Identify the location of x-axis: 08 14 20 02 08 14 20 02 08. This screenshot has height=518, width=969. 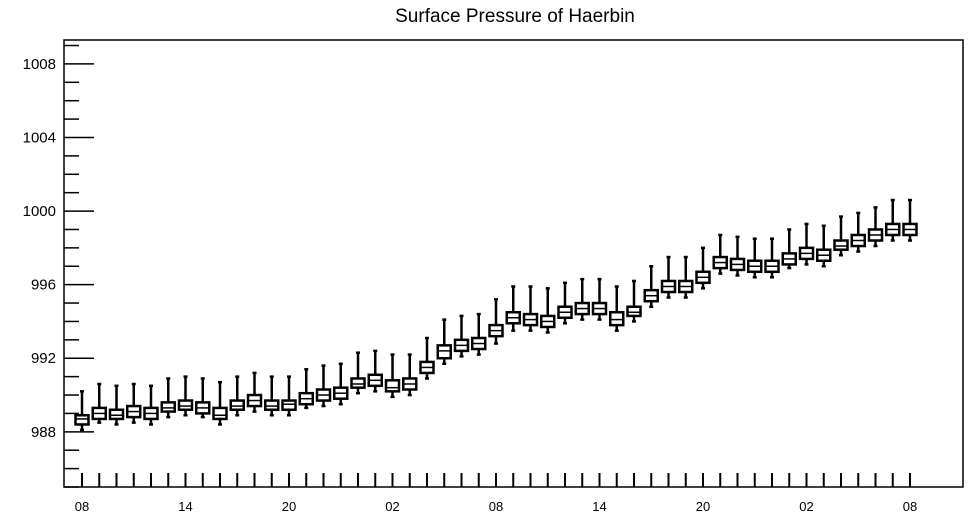
(496, 493).